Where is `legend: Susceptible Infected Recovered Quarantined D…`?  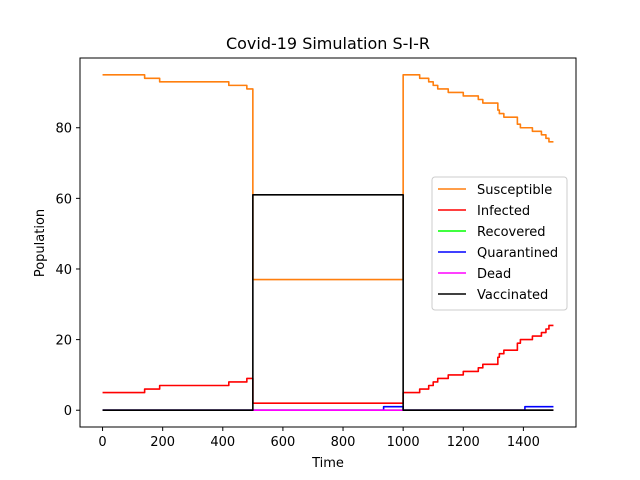
legend: Susceptible Infected Recovered Quarantined D… is located at coordinates (499, 243).